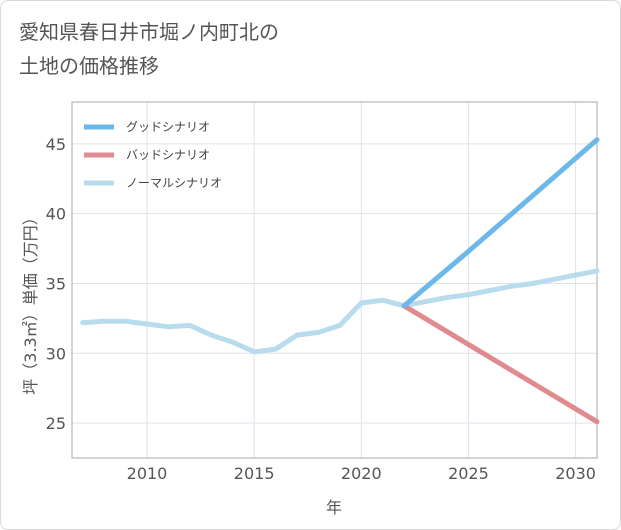  What do you see at coordinates (30, 301) in the screenshot?
I see `y-axis-title: 坪（3.3㎡）単価（万円）` at bounding box center [30, 301].